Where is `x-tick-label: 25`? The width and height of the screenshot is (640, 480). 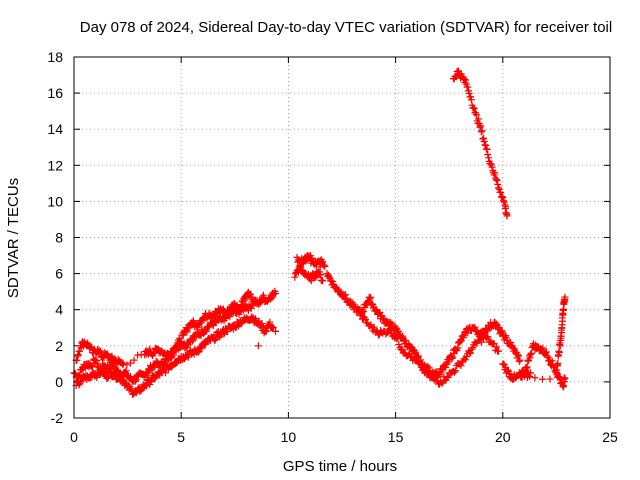
x-tick-label: 25 is located at coordinates (610, 437).